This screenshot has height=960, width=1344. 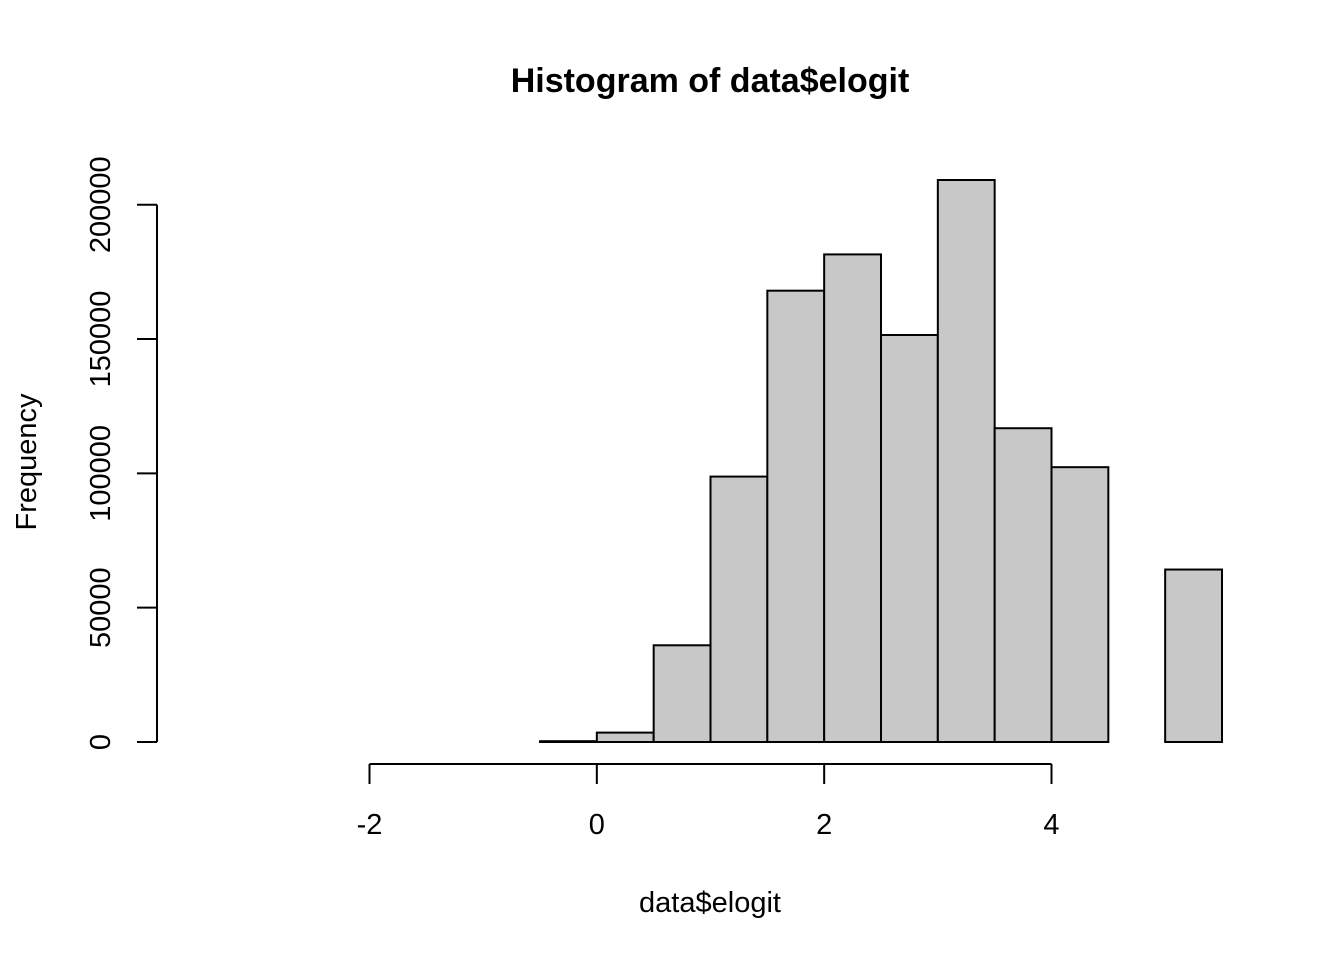 I want to click on x-axis: -2 0 2 4, so click(x=708, y=802).